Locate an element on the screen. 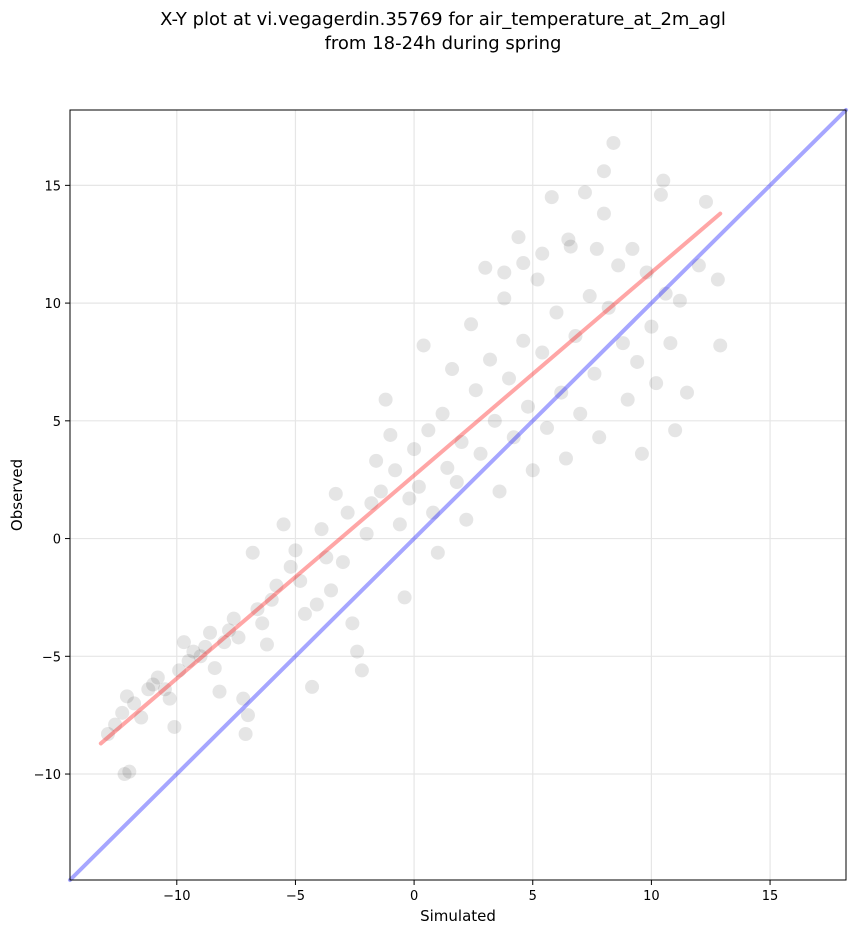 The width and height of the screenshot is (854, 934). y-tick-label: −10 is located at coordinates (47, 775).